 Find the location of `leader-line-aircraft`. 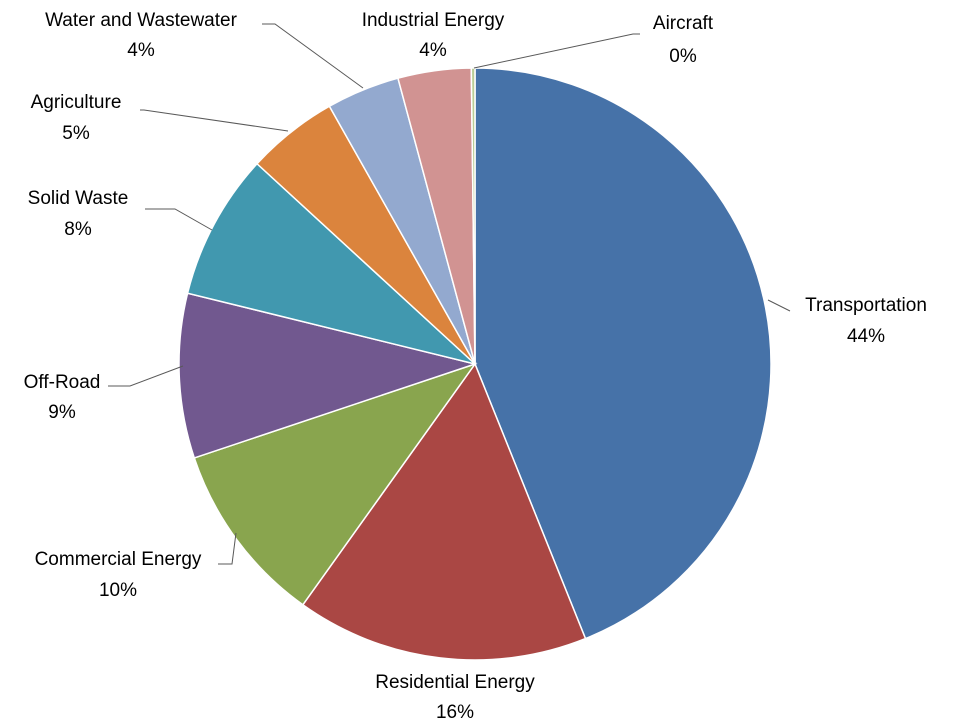

leader-line-aircraft is located at coordinates (556, 51).